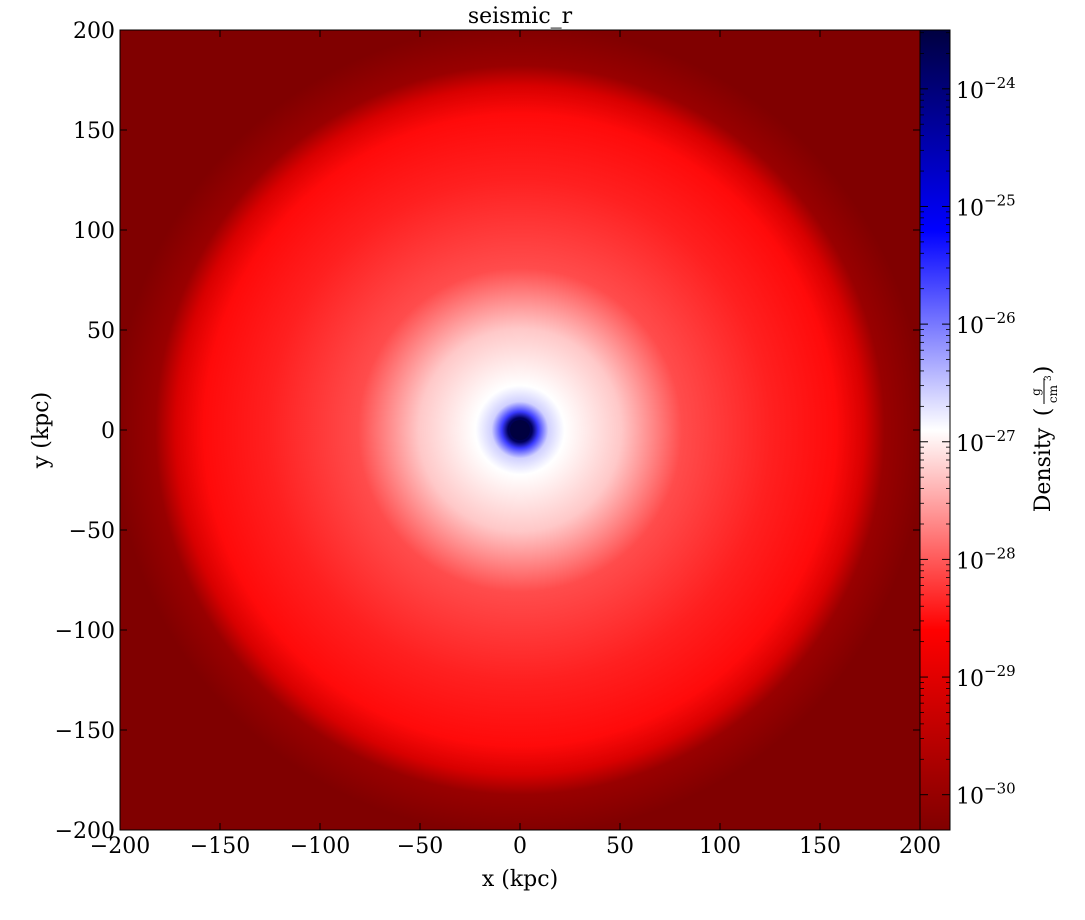  I want to click on y-tick-label: −50, so click(92, 531).